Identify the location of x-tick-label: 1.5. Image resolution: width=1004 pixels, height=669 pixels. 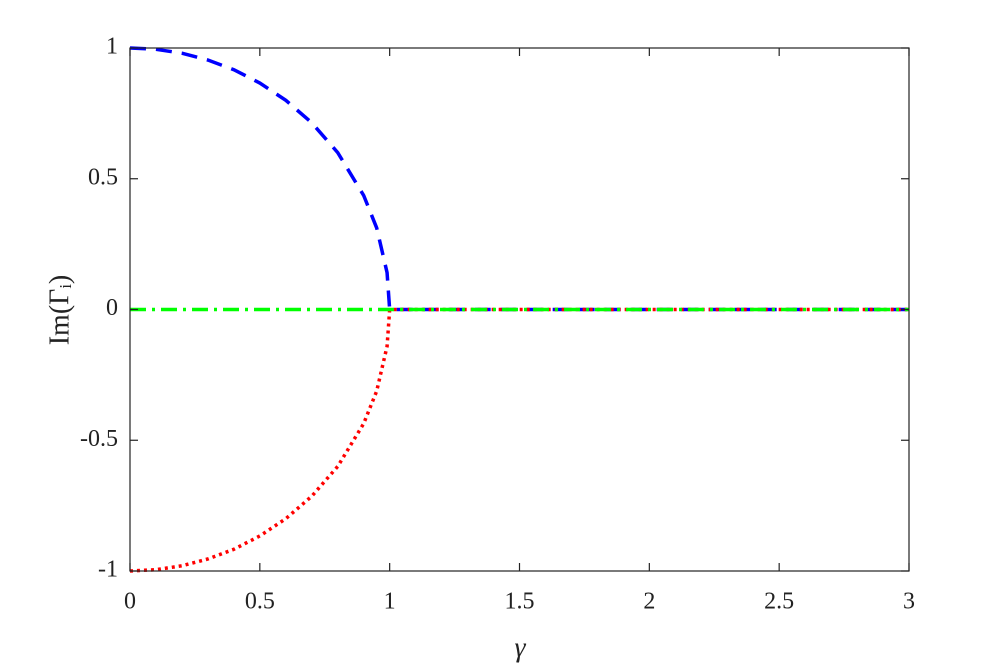
(520, 602).